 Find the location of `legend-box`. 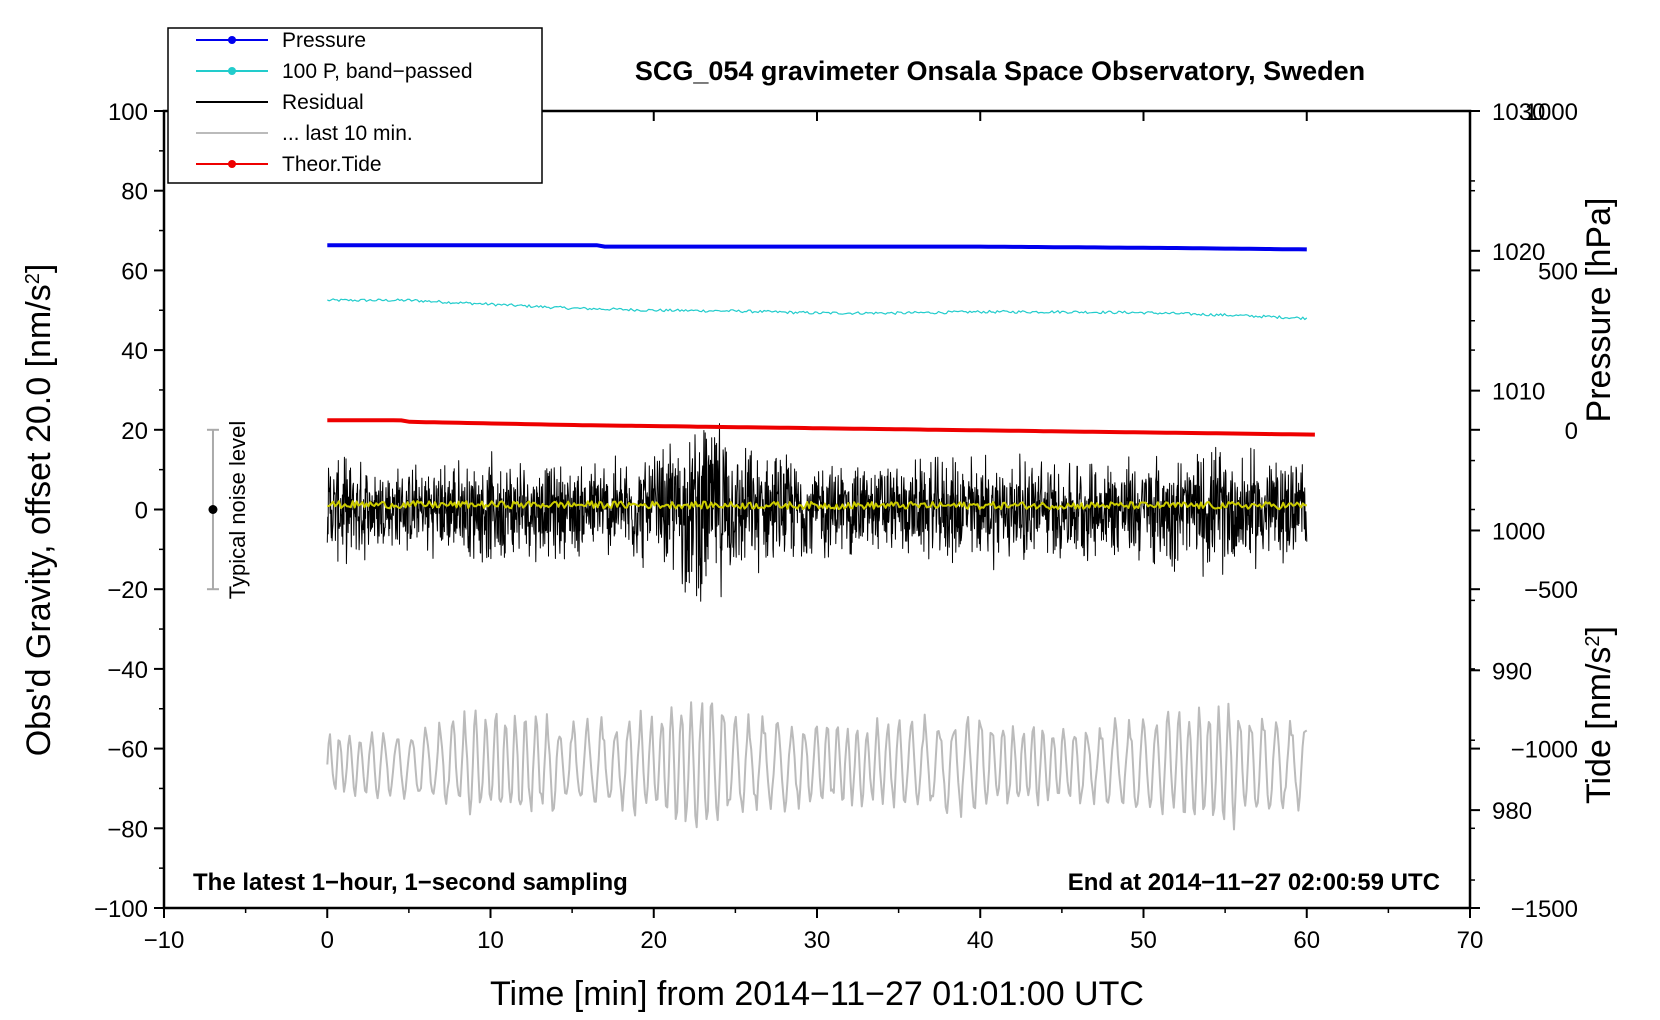

legend-box is located at coordinates (355, 105).